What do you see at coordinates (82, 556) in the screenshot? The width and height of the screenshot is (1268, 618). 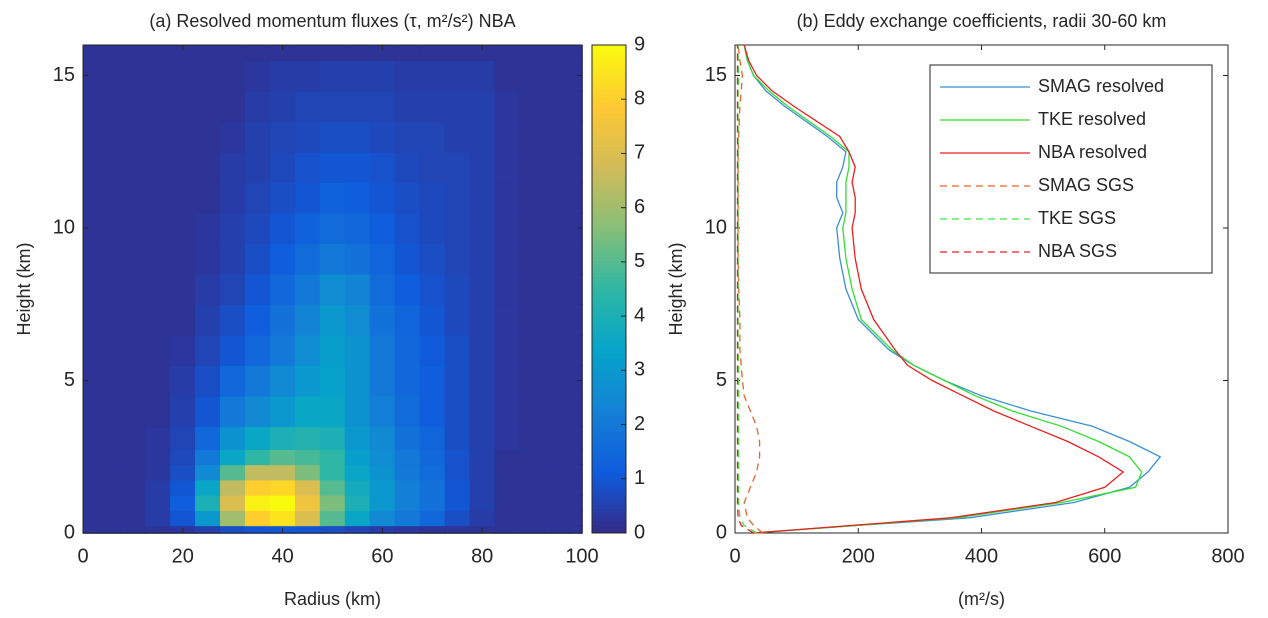 I see `x-tick-label: 0` at bounding box center [82, 556].